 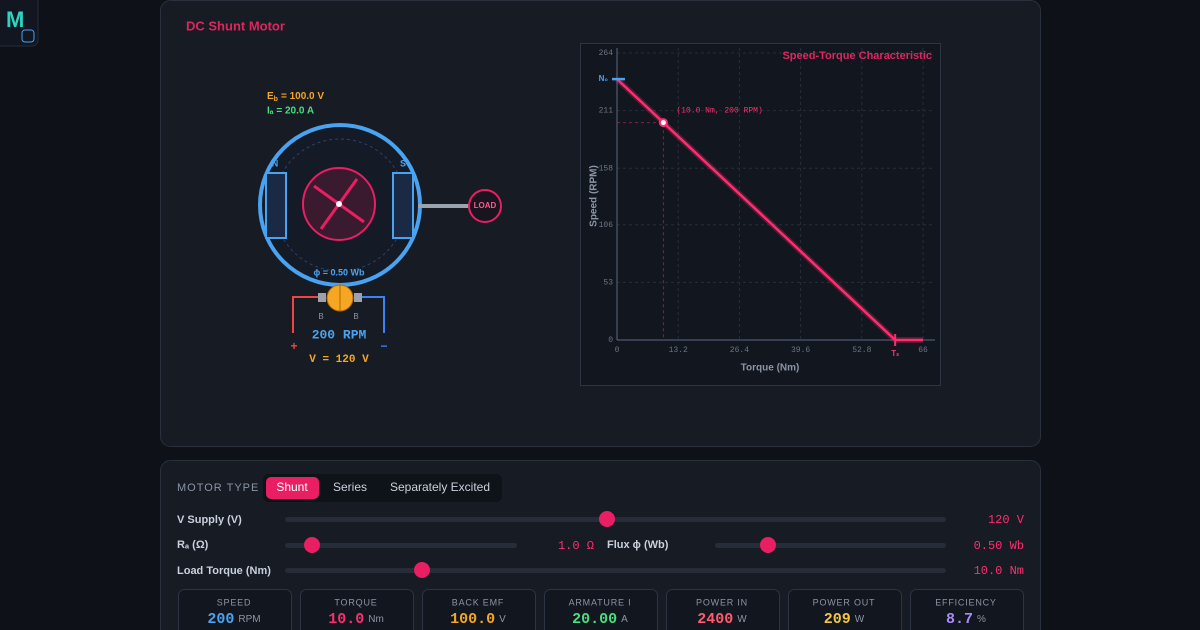 What do you see at coordinates (739, 350) in the screenshot?
I see `x-tick-label: 26.4` at bounding box center [739, 350].